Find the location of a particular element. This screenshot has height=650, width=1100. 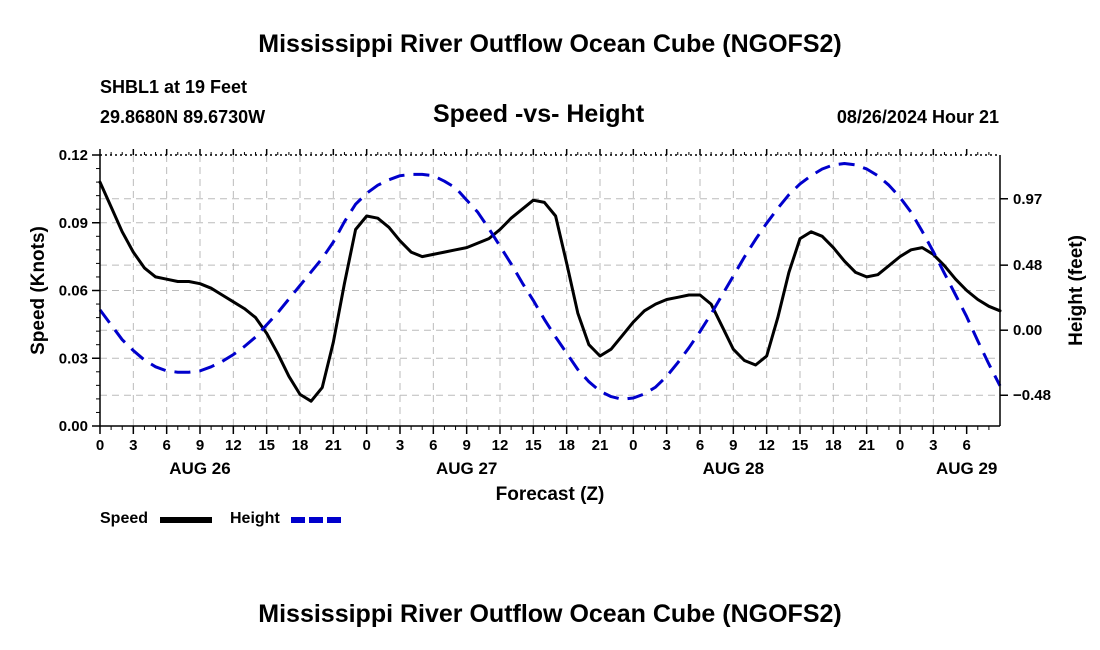

y-tick-label: 0.00 is located at coordinates (73, 426).